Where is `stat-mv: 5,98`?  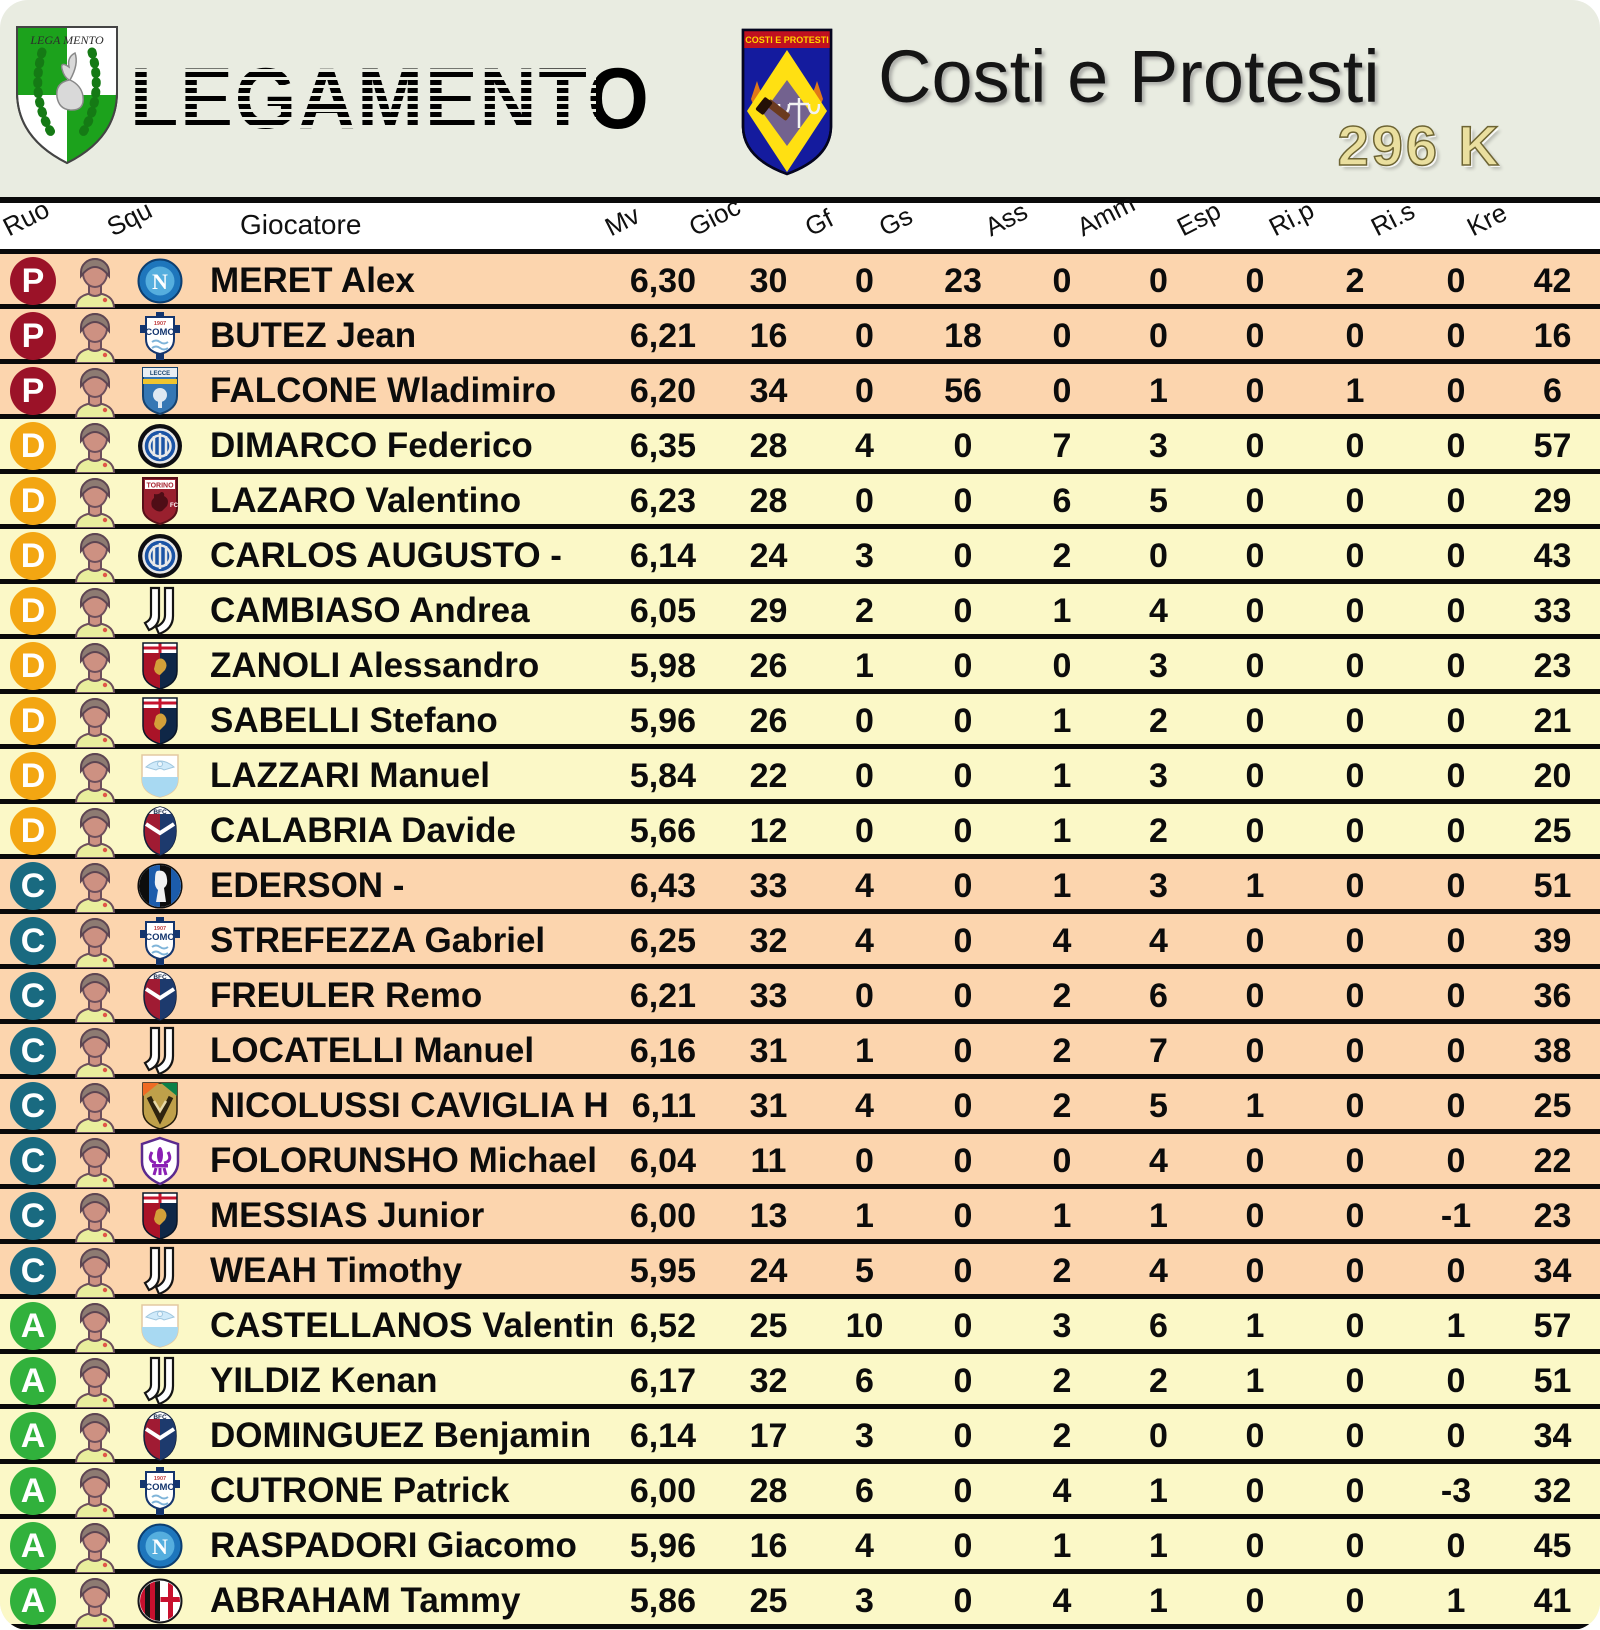
stat-mv: 5,98 is located at coordinates (662, 665).